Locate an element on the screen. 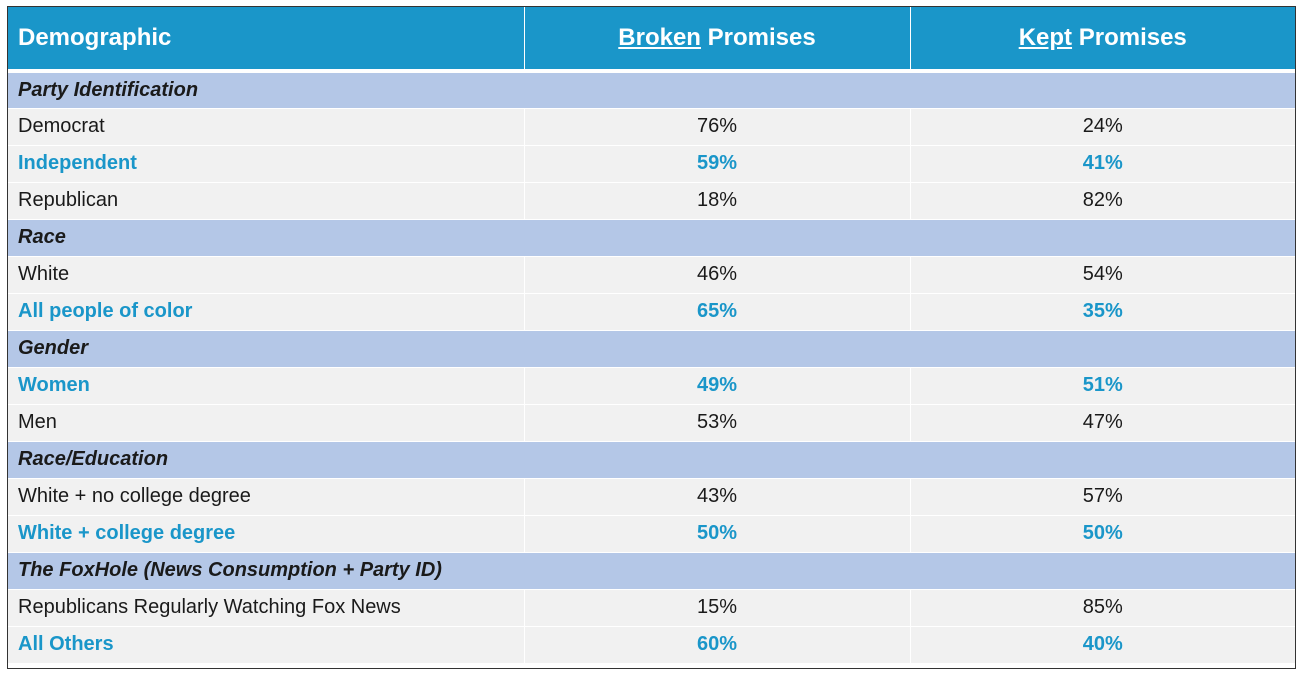 The image size is (1302, 675). kept-value: 40% is located at coordinates (1102, 645).